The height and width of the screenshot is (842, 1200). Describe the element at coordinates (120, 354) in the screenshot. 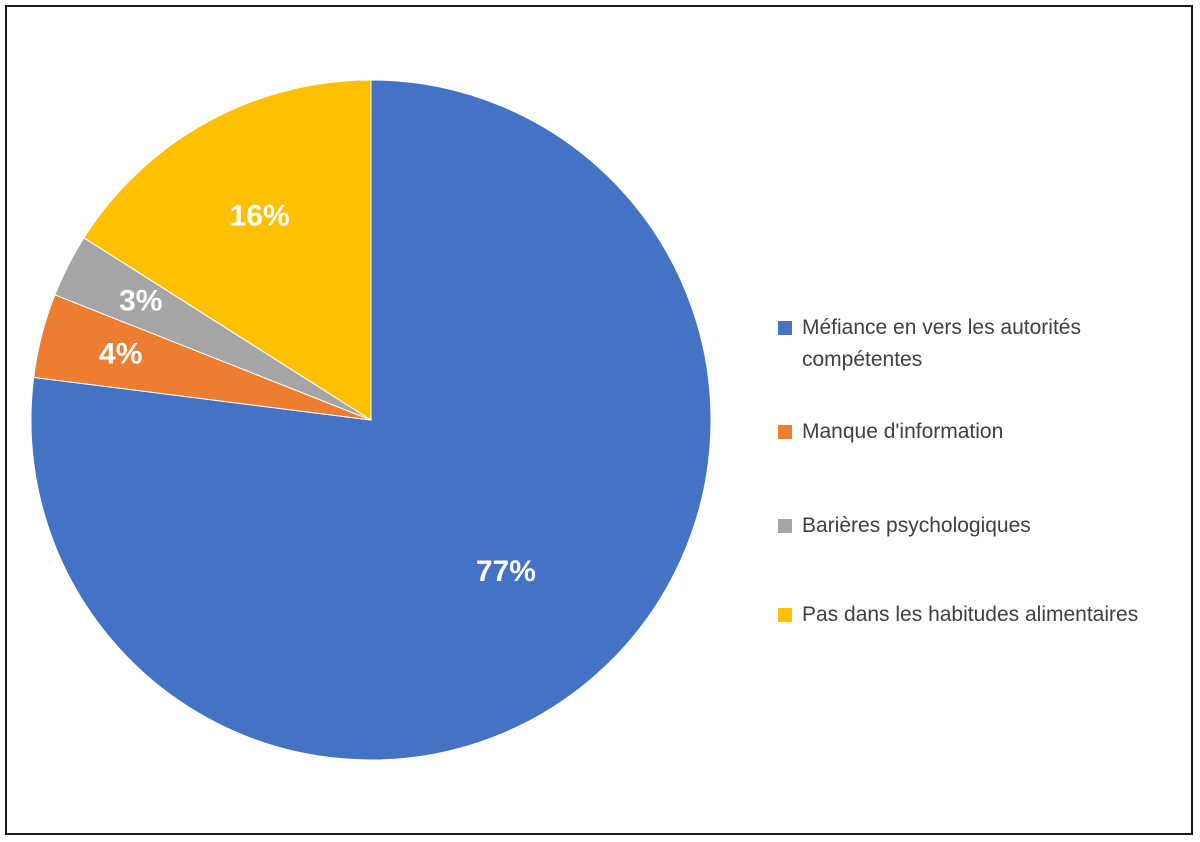

I see `data-label: 4%` at that location.